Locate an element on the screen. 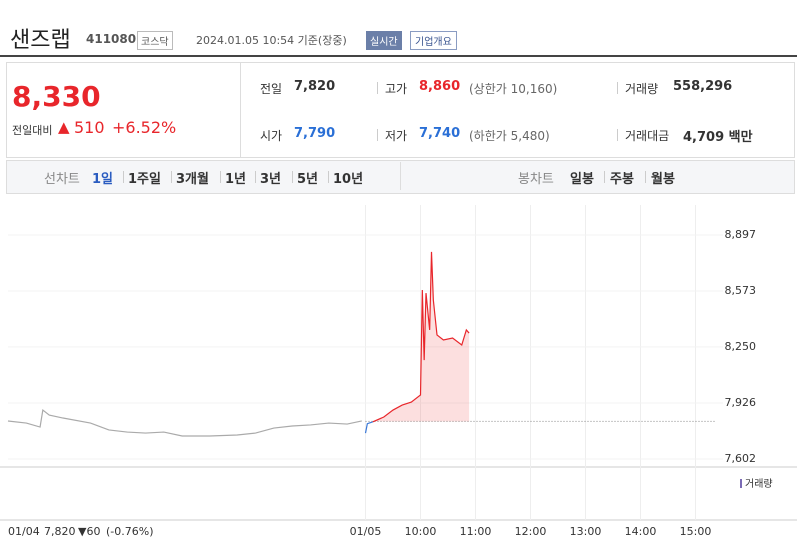 Image resolution: width=797 pixels, height=557 pixels. market-tag: 코스닥 is located at coordinates (155, 40).